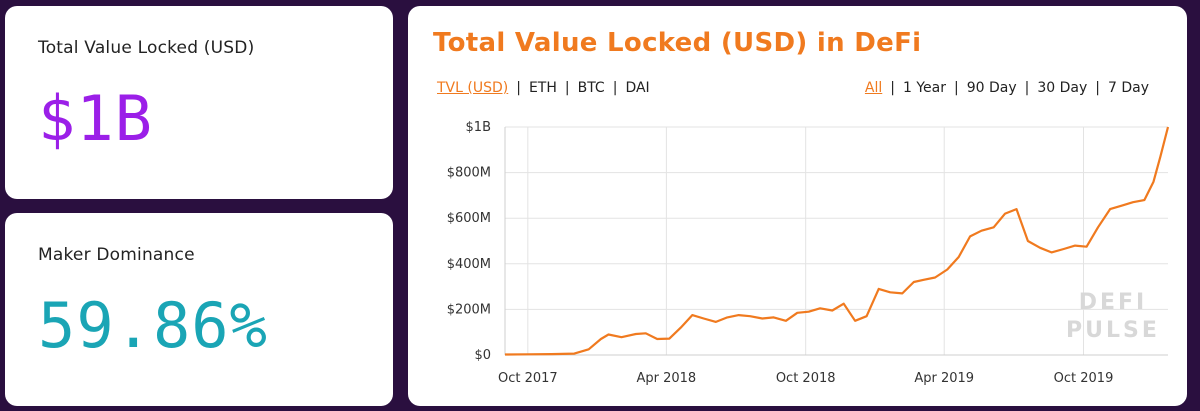 The image size is (1200, 411). Describe the element at coordinates (469, 218) in the screenshot. I see `y-tick-label: $600M` at that location.